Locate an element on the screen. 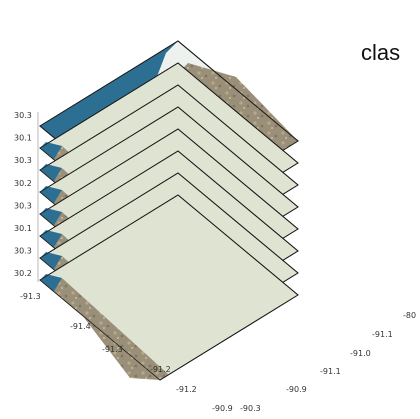  y-tick-label-partial: -80 is located at coordinates (409, 315).